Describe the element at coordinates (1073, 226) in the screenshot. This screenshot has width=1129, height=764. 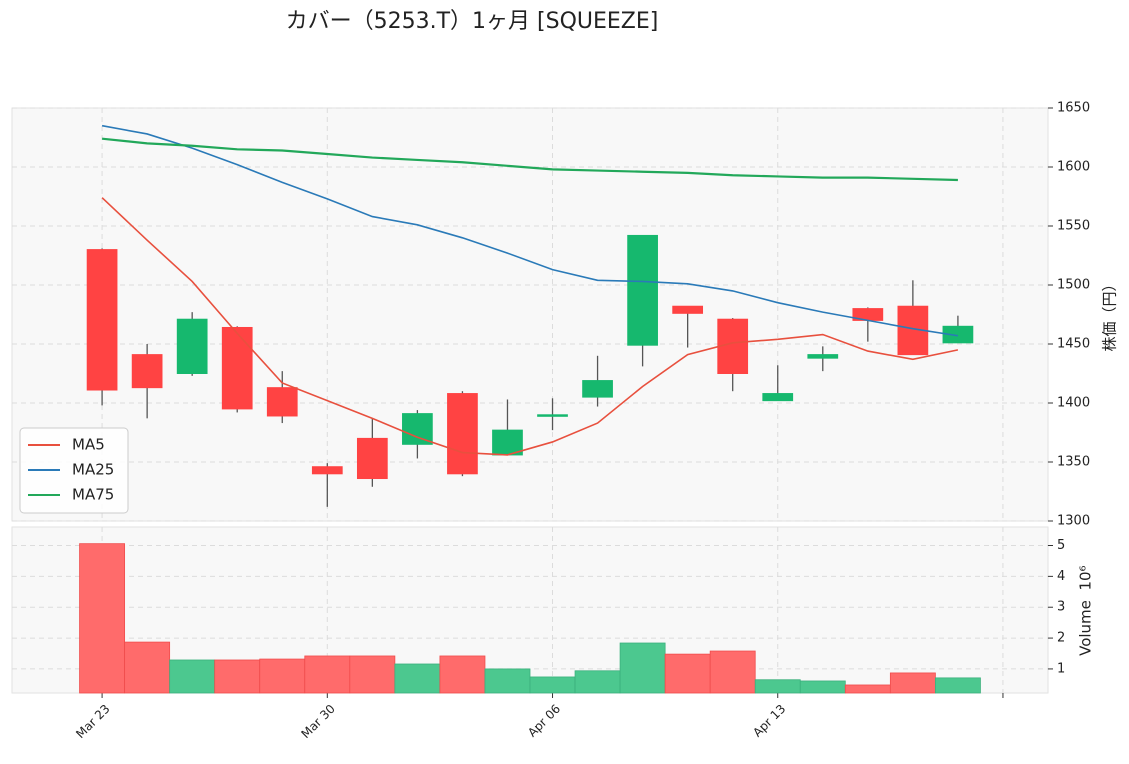
I see `y-tick-label: 1550` at that location.